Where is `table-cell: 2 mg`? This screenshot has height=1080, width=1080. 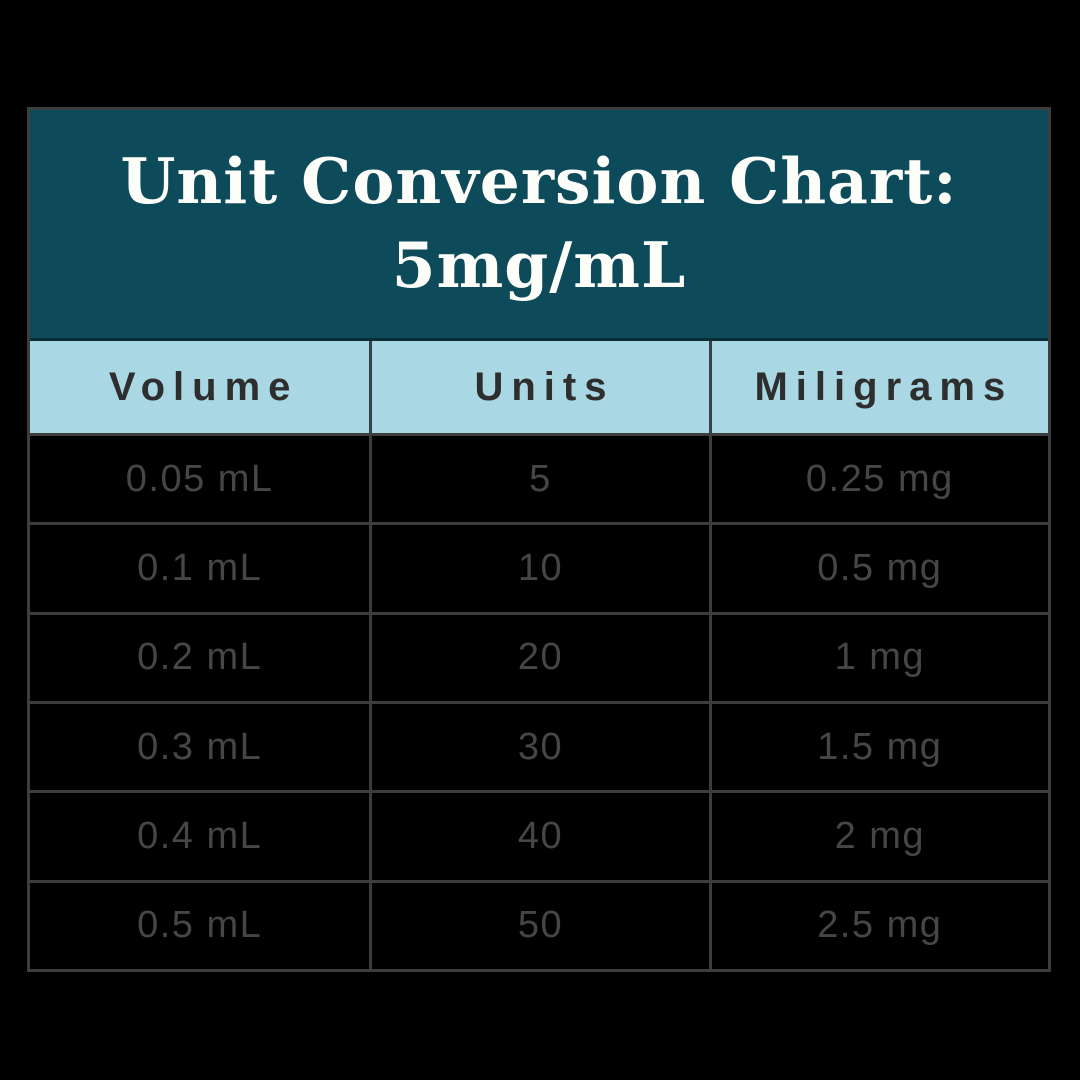
table-cell: 2 mg is located at coordinates (878, 836).